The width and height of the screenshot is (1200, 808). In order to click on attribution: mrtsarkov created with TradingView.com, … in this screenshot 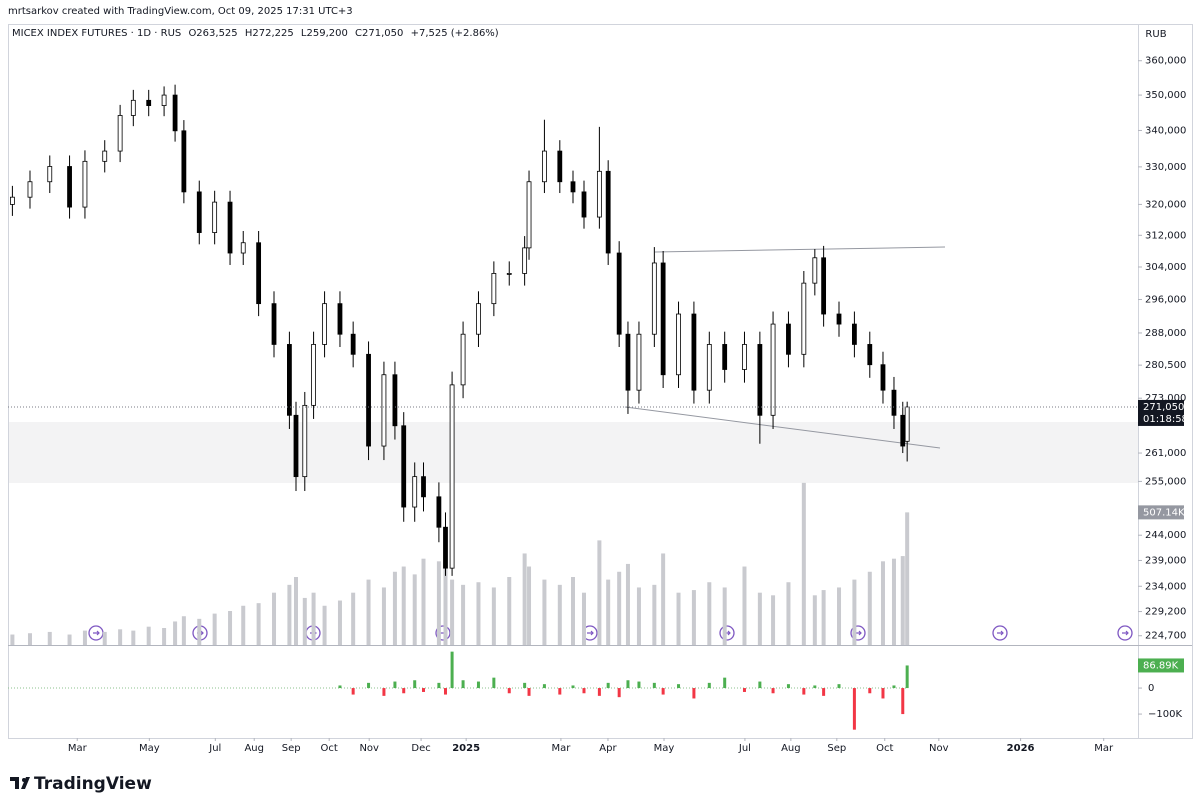, I will do `click(180, 11)`.